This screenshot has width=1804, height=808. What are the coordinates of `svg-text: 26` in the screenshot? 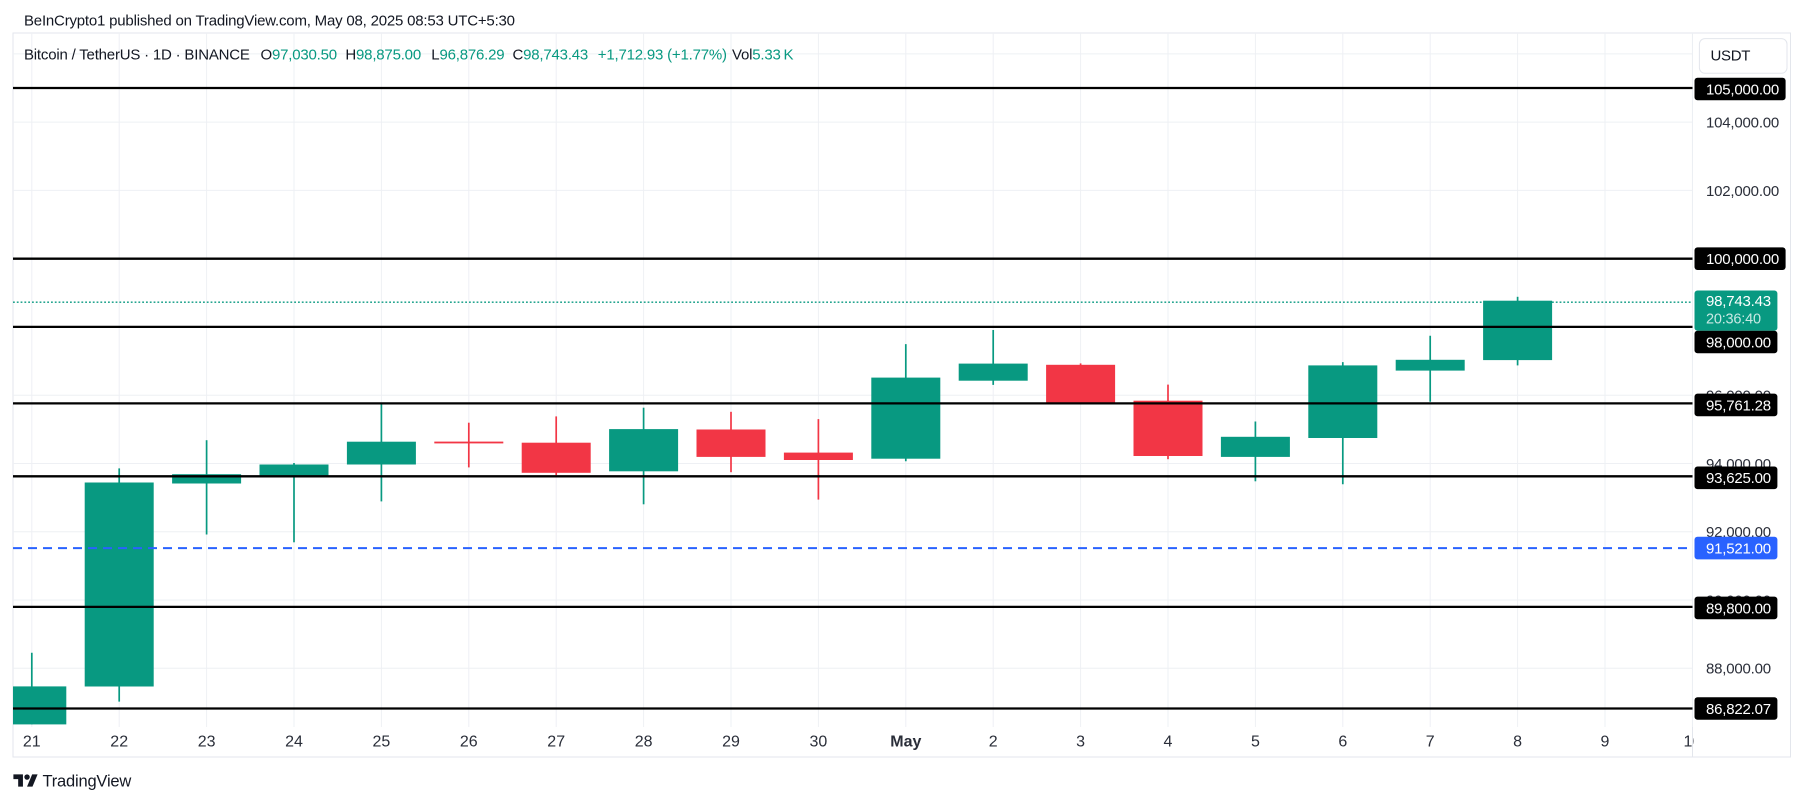 It's located at (469, 742).